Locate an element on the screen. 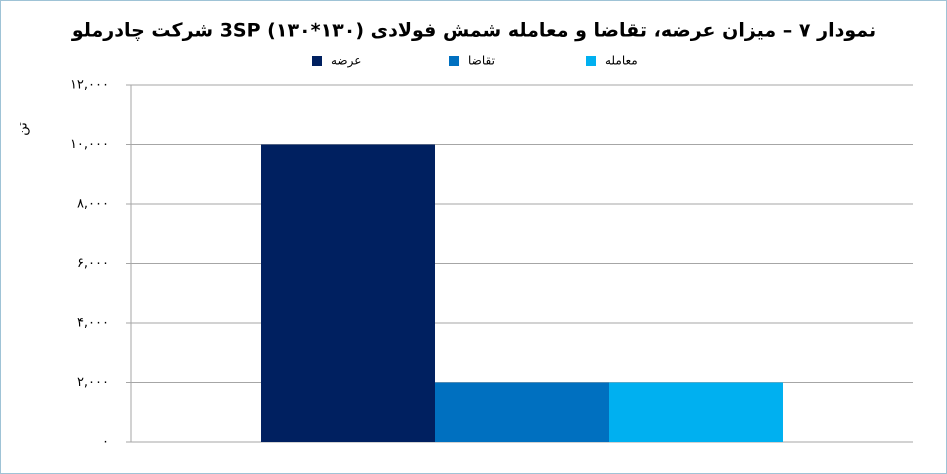  legend-label: عرضه is located at coordinates (346, 61).